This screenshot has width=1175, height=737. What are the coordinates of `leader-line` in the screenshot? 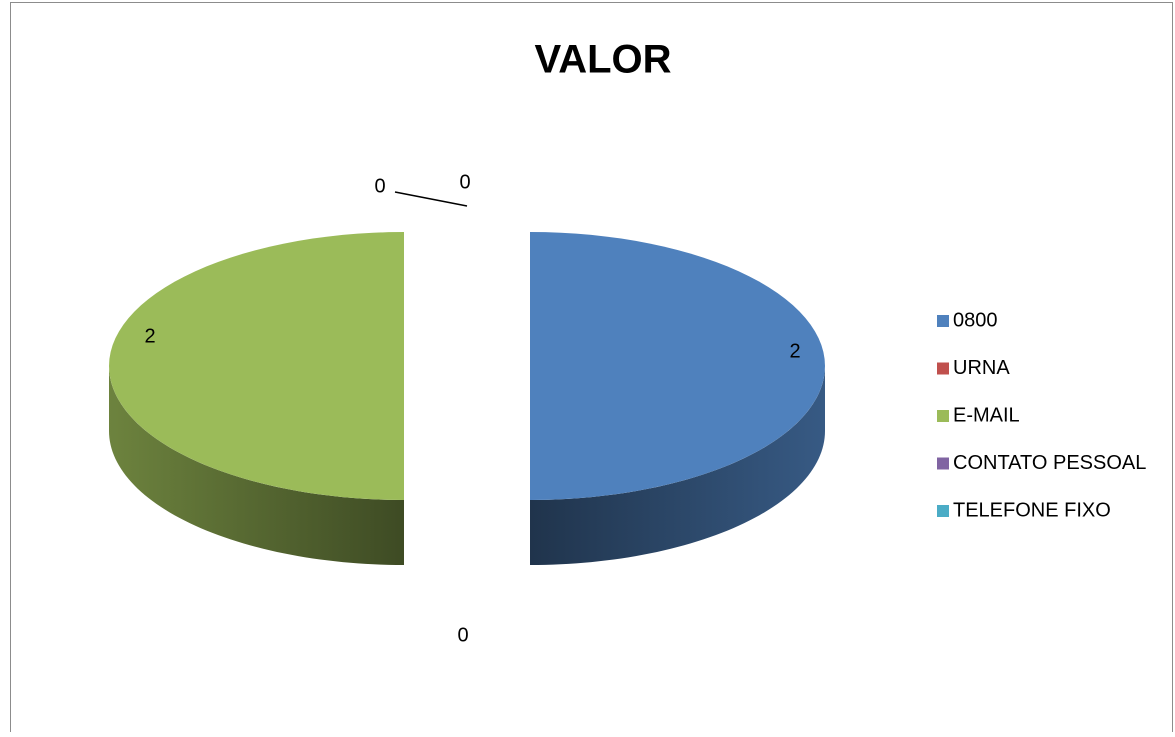 It's located at (431, 199).